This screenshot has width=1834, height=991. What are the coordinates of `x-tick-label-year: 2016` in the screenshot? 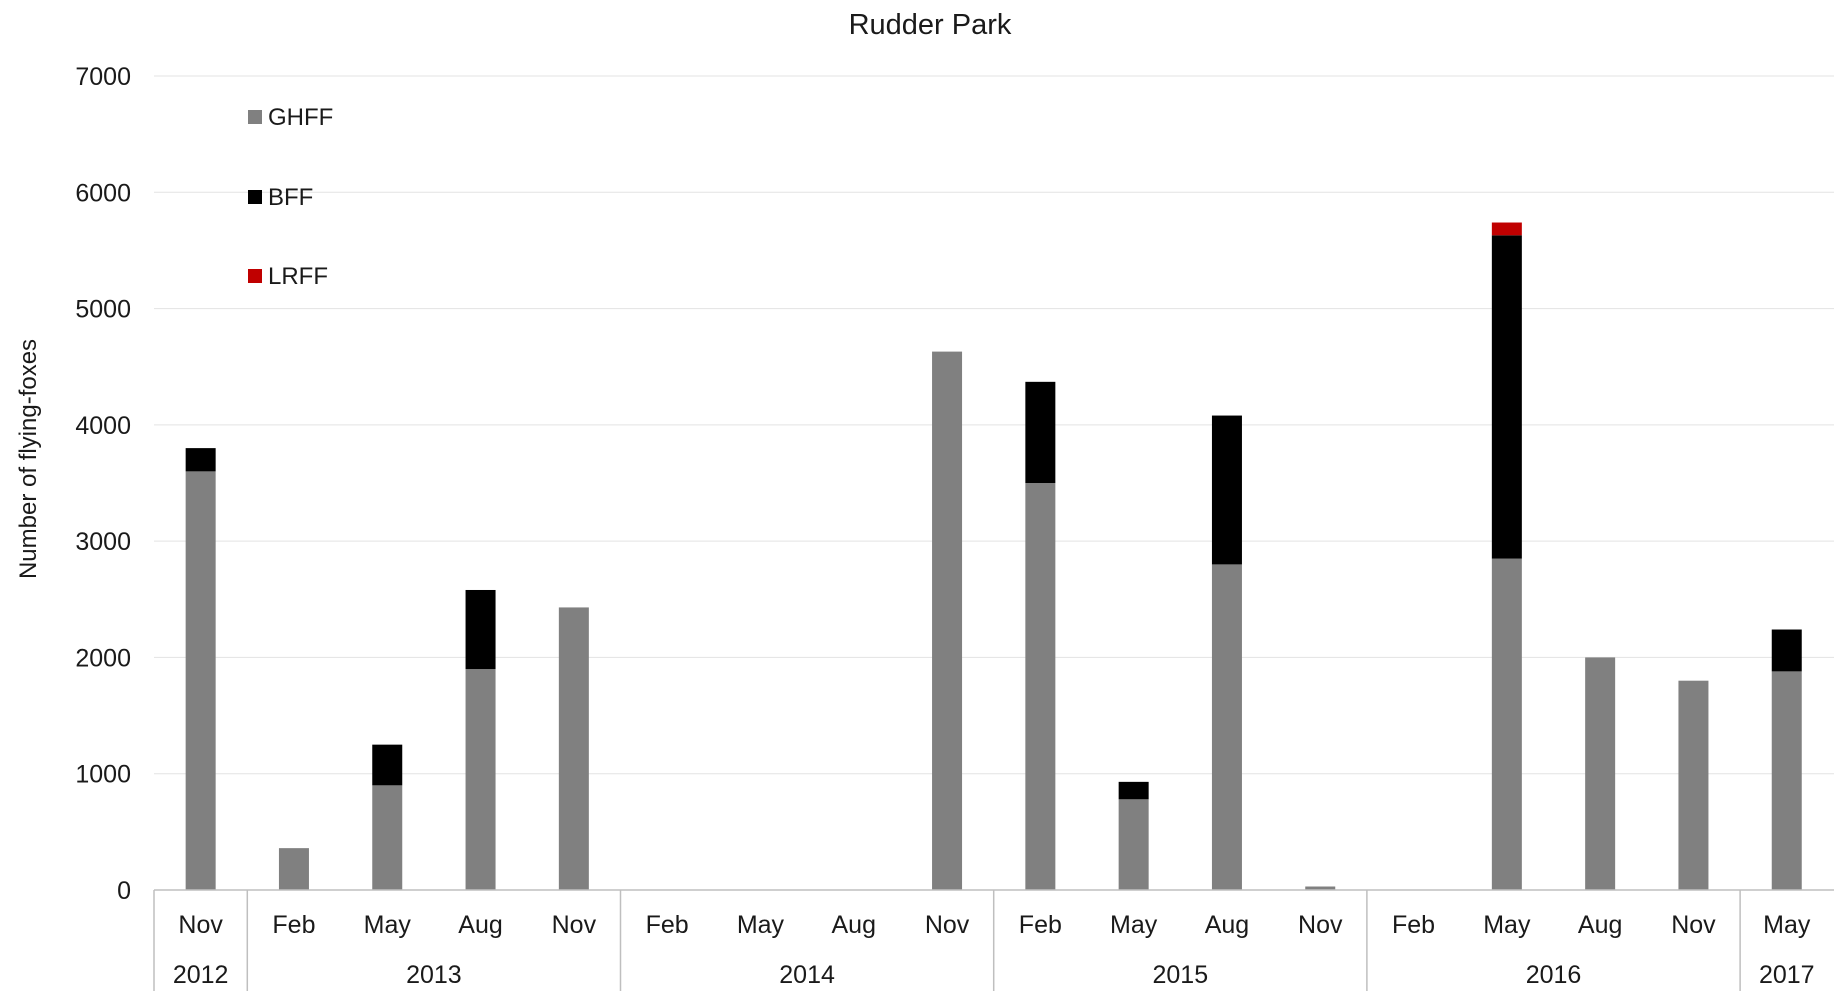 It's located at (1554, 975).